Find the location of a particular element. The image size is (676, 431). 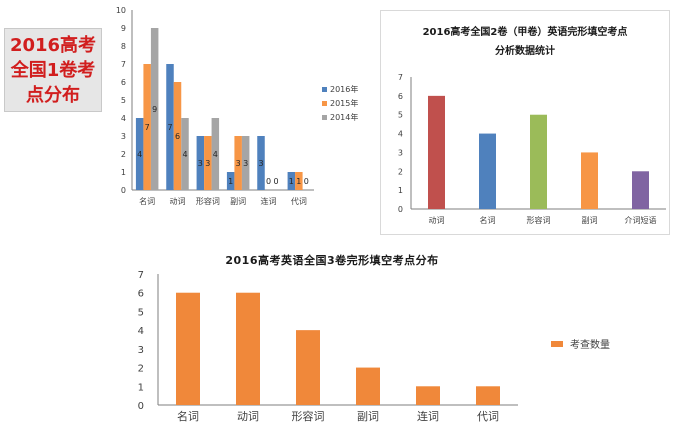

chart-3-y-tick-label: 6 is located at coordinates (141, 294).